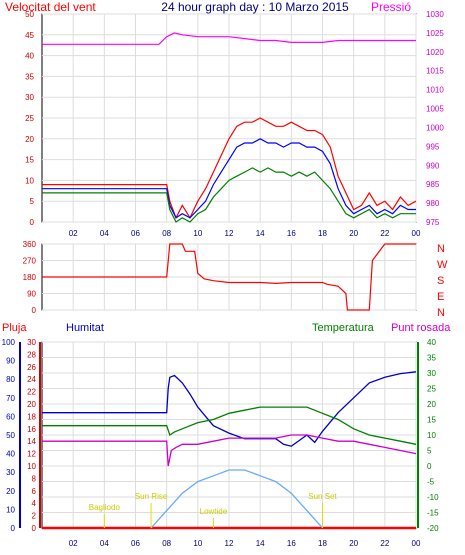  Describe the element at coordinates (384, 543) in the screenshot. I see `humidity-x-tick: 22` at that location.